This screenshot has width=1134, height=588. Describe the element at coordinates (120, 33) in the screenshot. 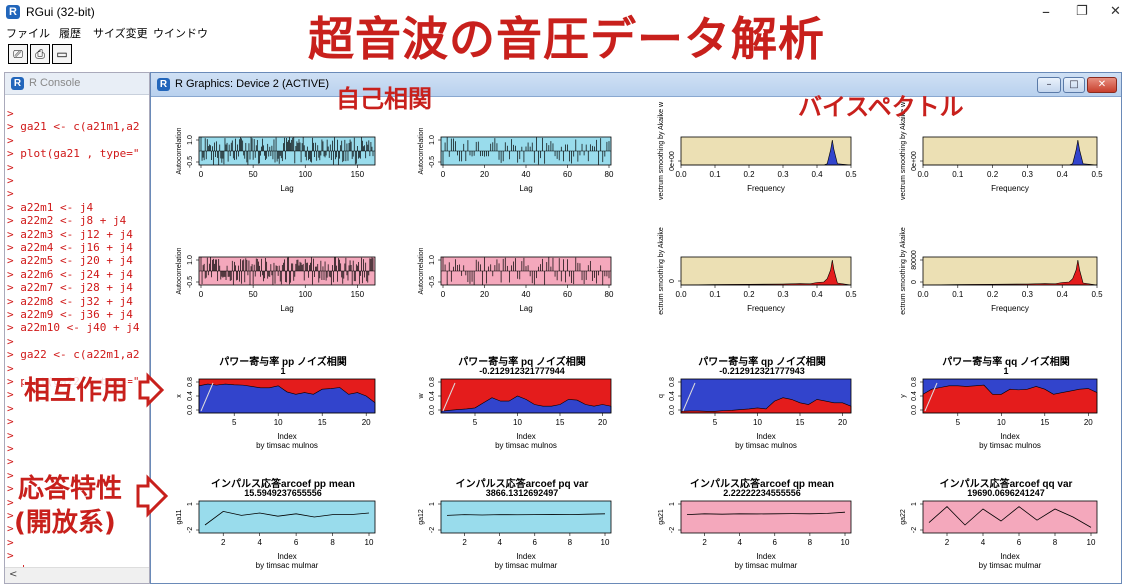

I see `menu-resize: サイズ変更` at that location.